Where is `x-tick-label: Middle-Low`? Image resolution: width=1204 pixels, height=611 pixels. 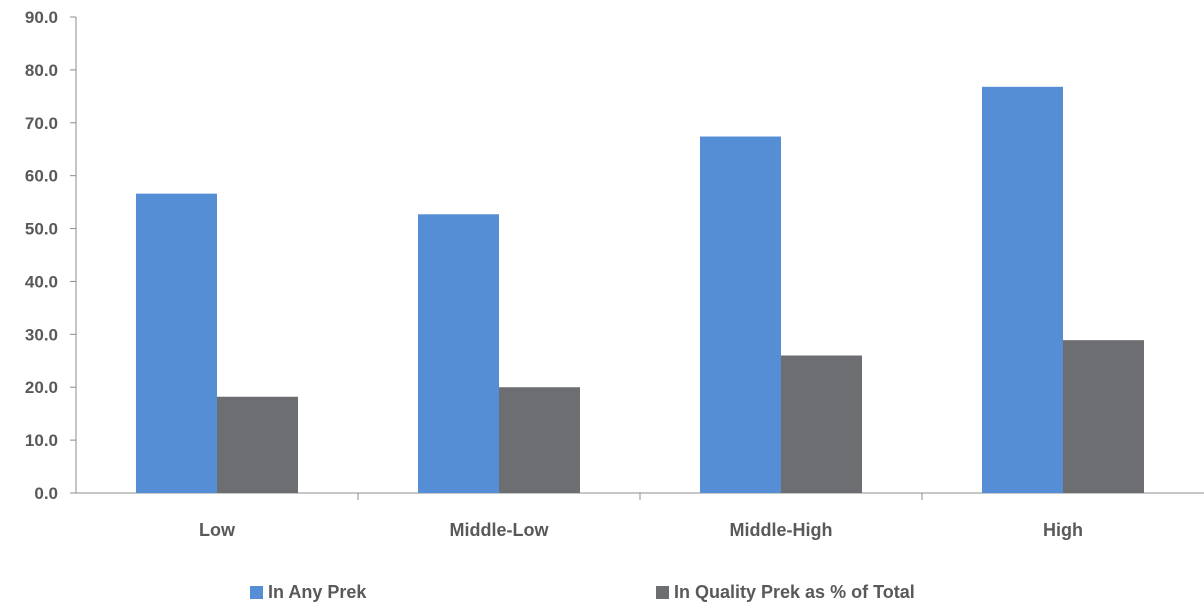 x-tick-label: Middle-Low is located at coordinates (500, 530).